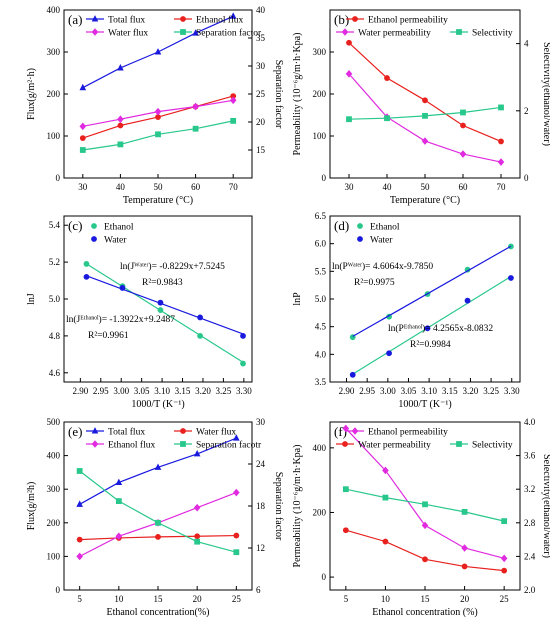  What do you see at coordinates (229, 445) in the screenshot?
I see `legend-label: Separation facotr` at bounding box center [229, 445].